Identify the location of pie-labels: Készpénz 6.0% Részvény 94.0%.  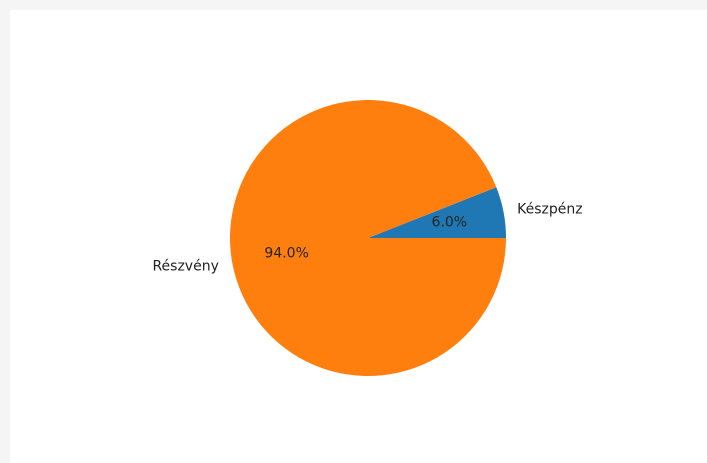
(367, 238).